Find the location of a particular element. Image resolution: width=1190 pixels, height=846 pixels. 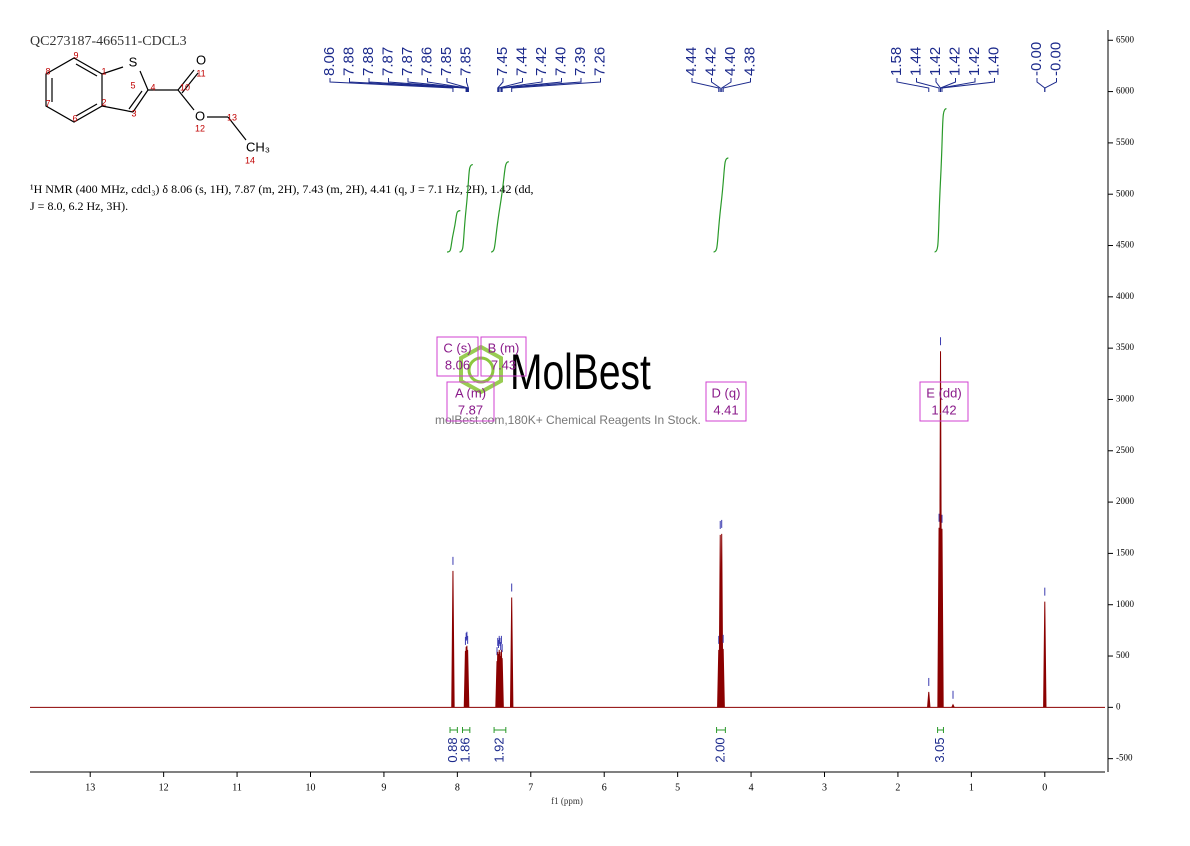

atom-label: CH₃ is located at coordinates (258, 146).